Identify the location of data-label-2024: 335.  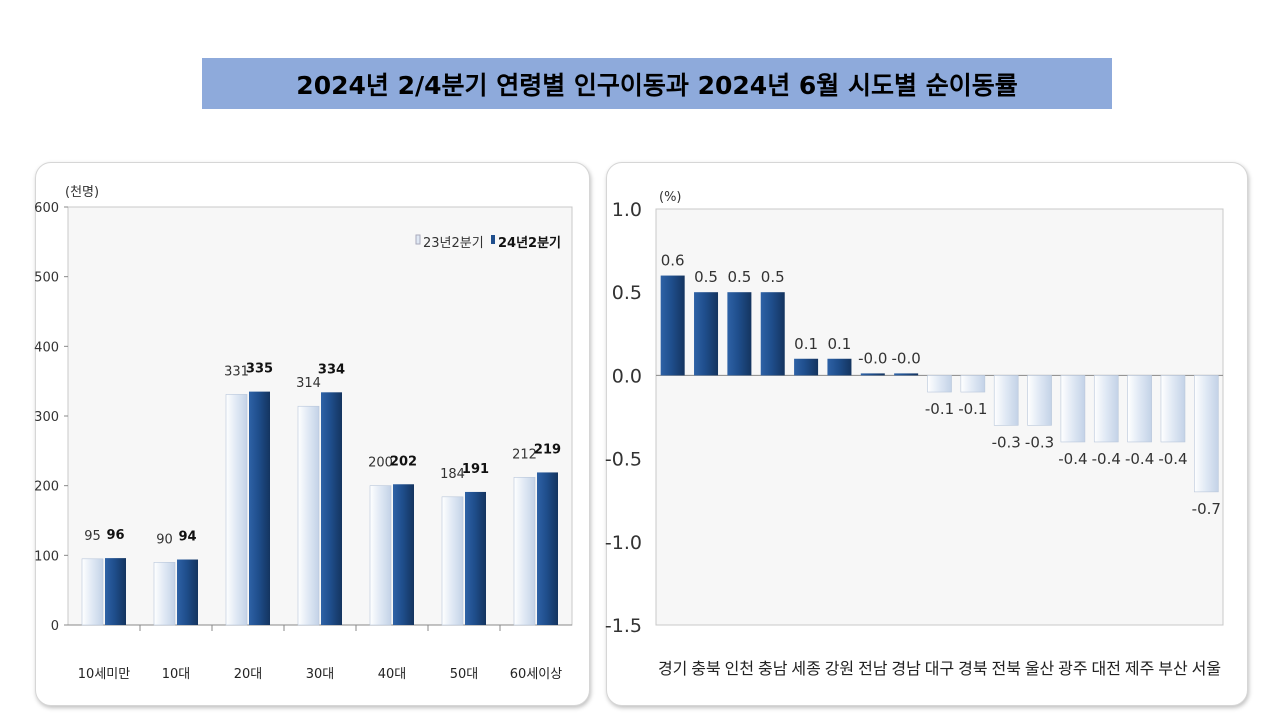
(259, 369).